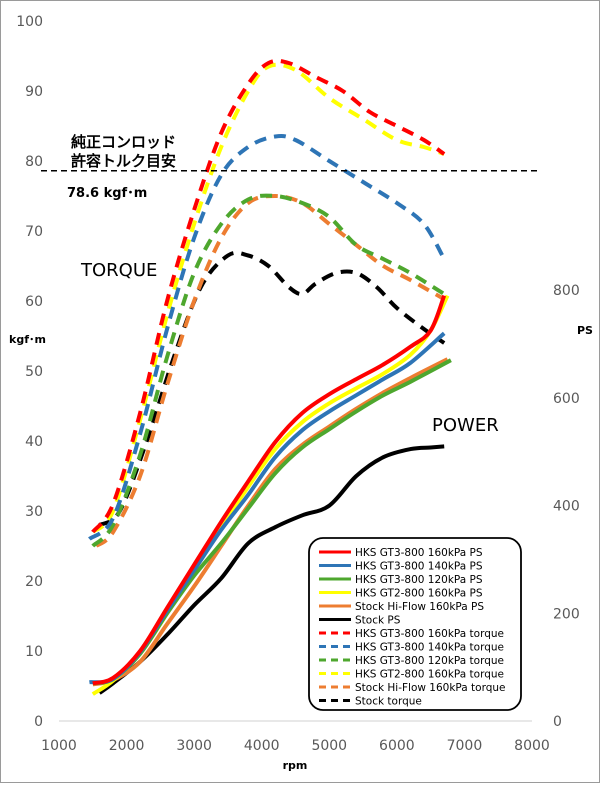 The height and width of the screenshot is (786, 600). Describe the element at coordinates (585, 330) in the screenshot. I see `y-right-axis-title: PS` at that location.